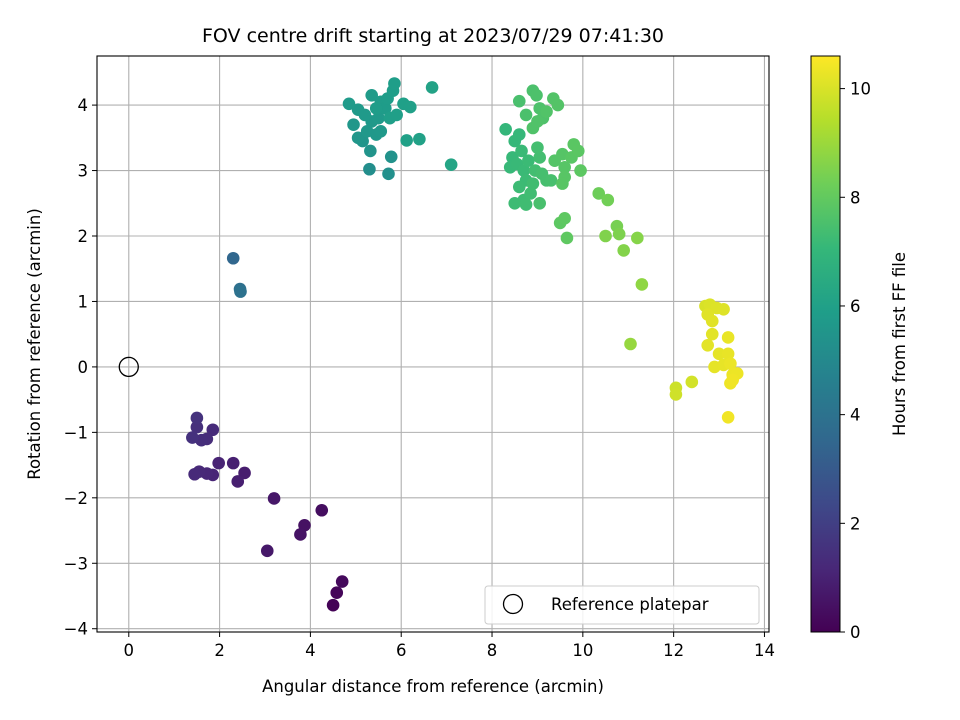 This screenshot has height=720, width=960. I want to click on colorbar-label: Hours from first FF file, so click(899, 344).